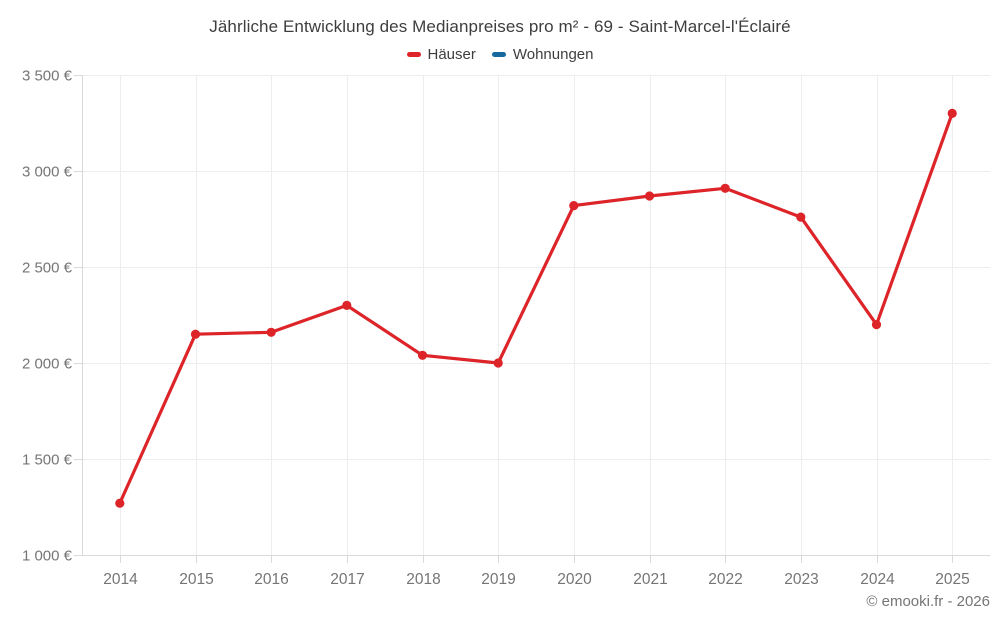 The image size is (1000, 625). I want to click on x-tick-label-2020: 2020, so click(574, 579).